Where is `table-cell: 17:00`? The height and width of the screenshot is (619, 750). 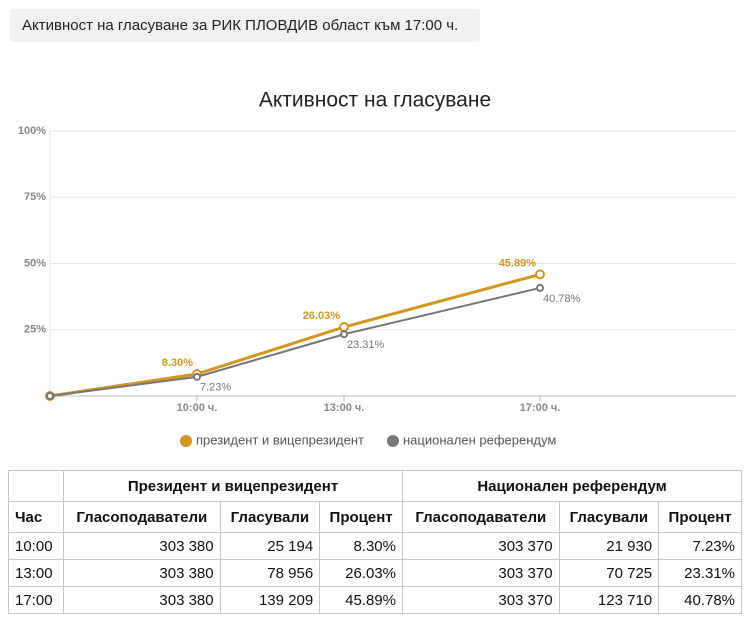
table-cell: 17:00 is located at coordinates (36, 600).